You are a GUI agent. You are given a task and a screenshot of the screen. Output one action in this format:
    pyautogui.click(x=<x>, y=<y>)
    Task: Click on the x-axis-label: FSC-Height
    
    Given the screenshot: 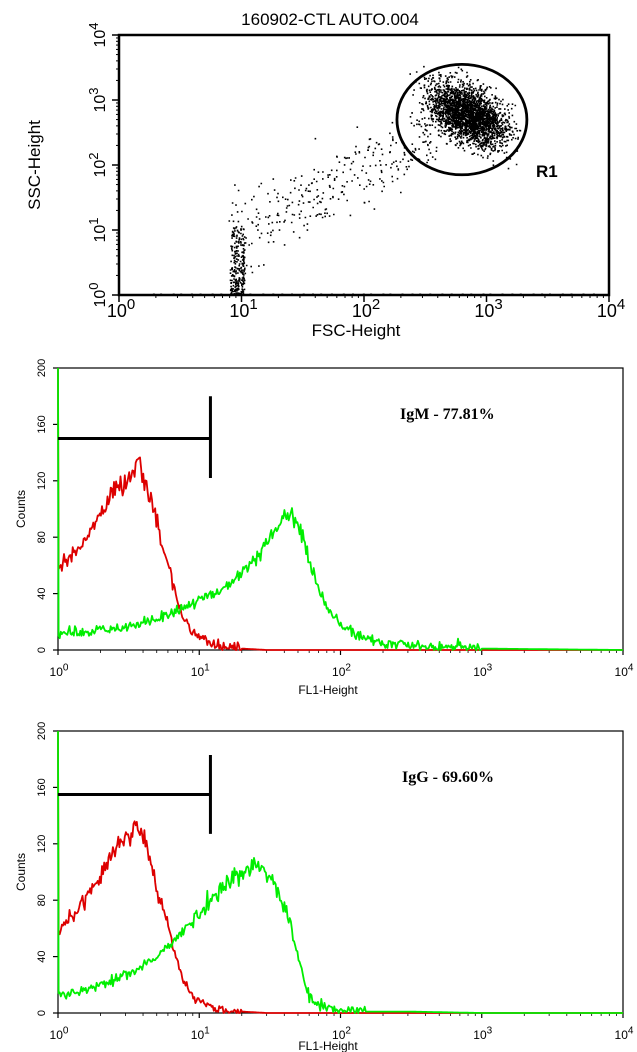 What is the action you would take?
    pyautogui.click(x=356, y=330)
    